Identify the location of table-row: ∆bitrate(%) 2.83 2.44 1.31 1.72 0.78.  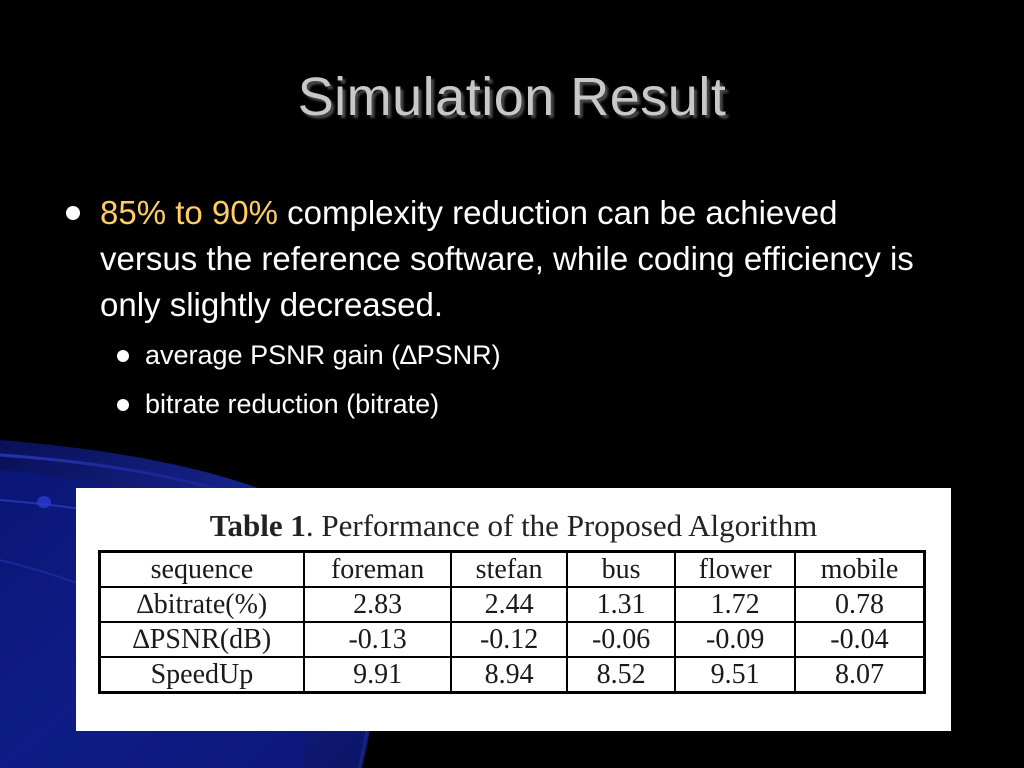
(512, 604).